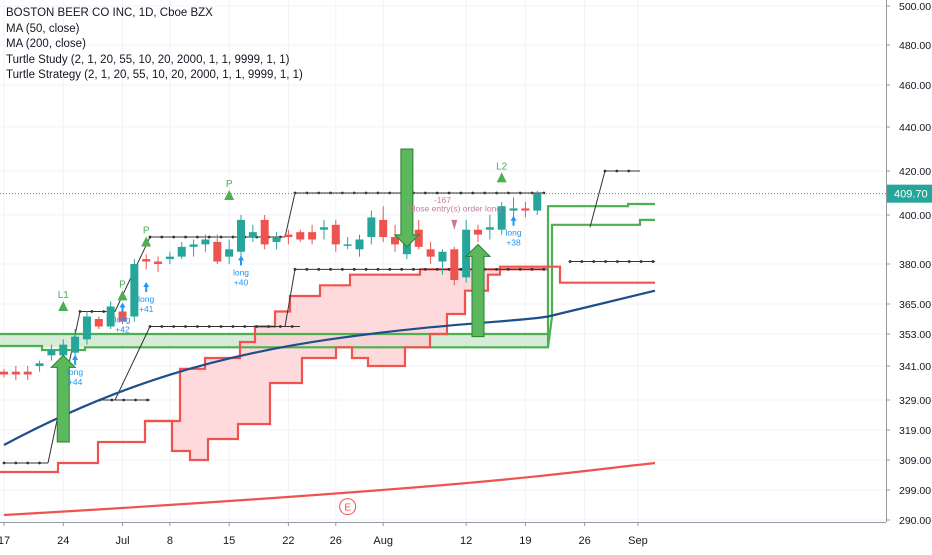 The image size is (932, 555). What do you see at coordinates (466, 541) in the screenshot?
I see `x-tick-label: 12` at bounding box center [466, 541].